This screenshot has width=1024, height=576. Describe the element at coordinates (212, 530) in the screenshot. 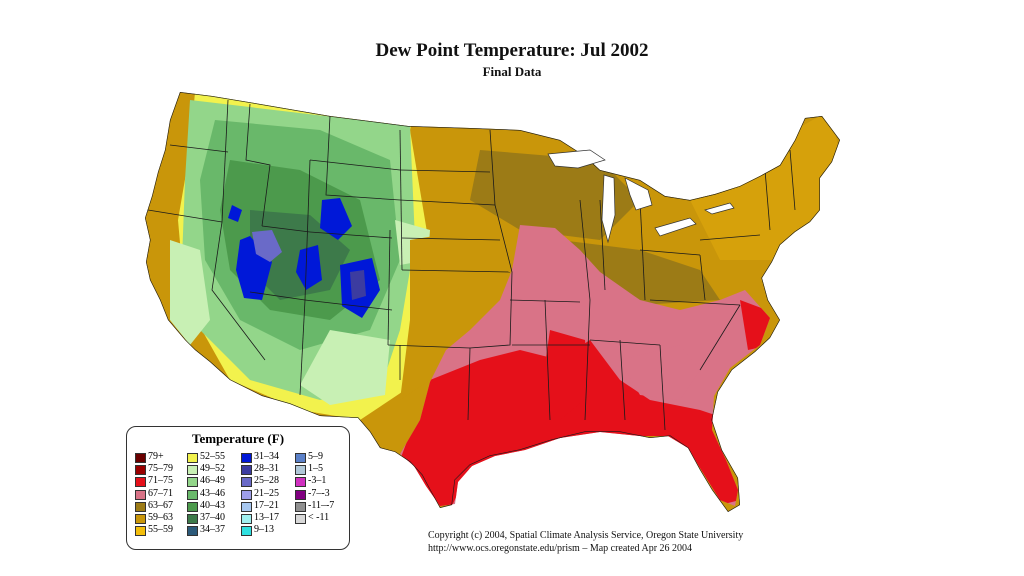

I see `legend-label: 34–37` at that location.